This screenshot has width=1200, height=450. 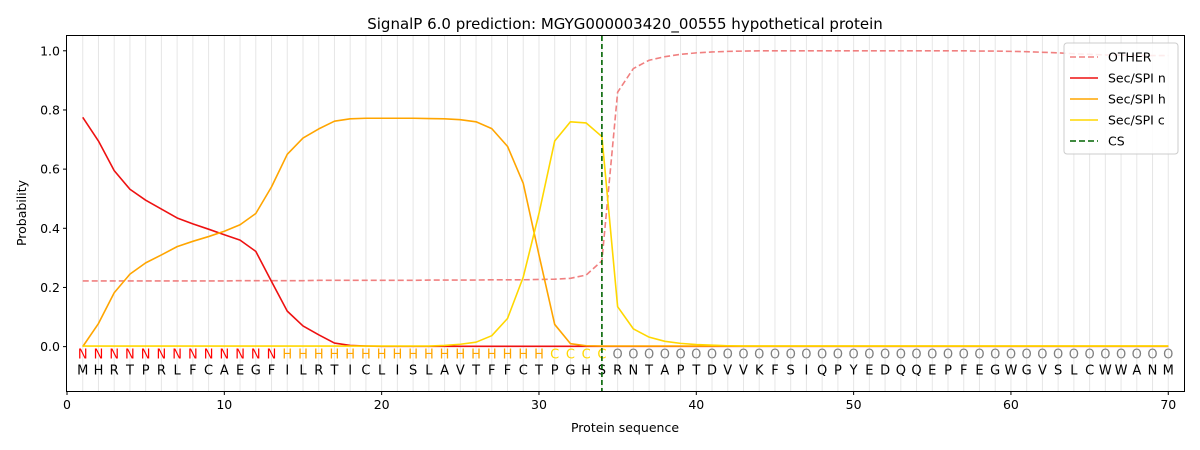 What do you see at coordinates (50, 109) in the screenshot?
I see `y-tick-label: 0.8` at bounding box center [50, 109].